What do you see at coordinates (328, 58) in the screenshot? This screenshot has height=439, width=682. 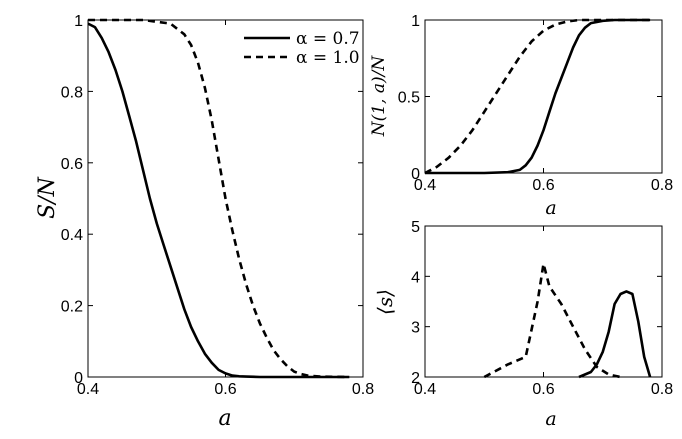 I see `legend-dashed-label: α = 1.0` at bounding box center [328, 58].